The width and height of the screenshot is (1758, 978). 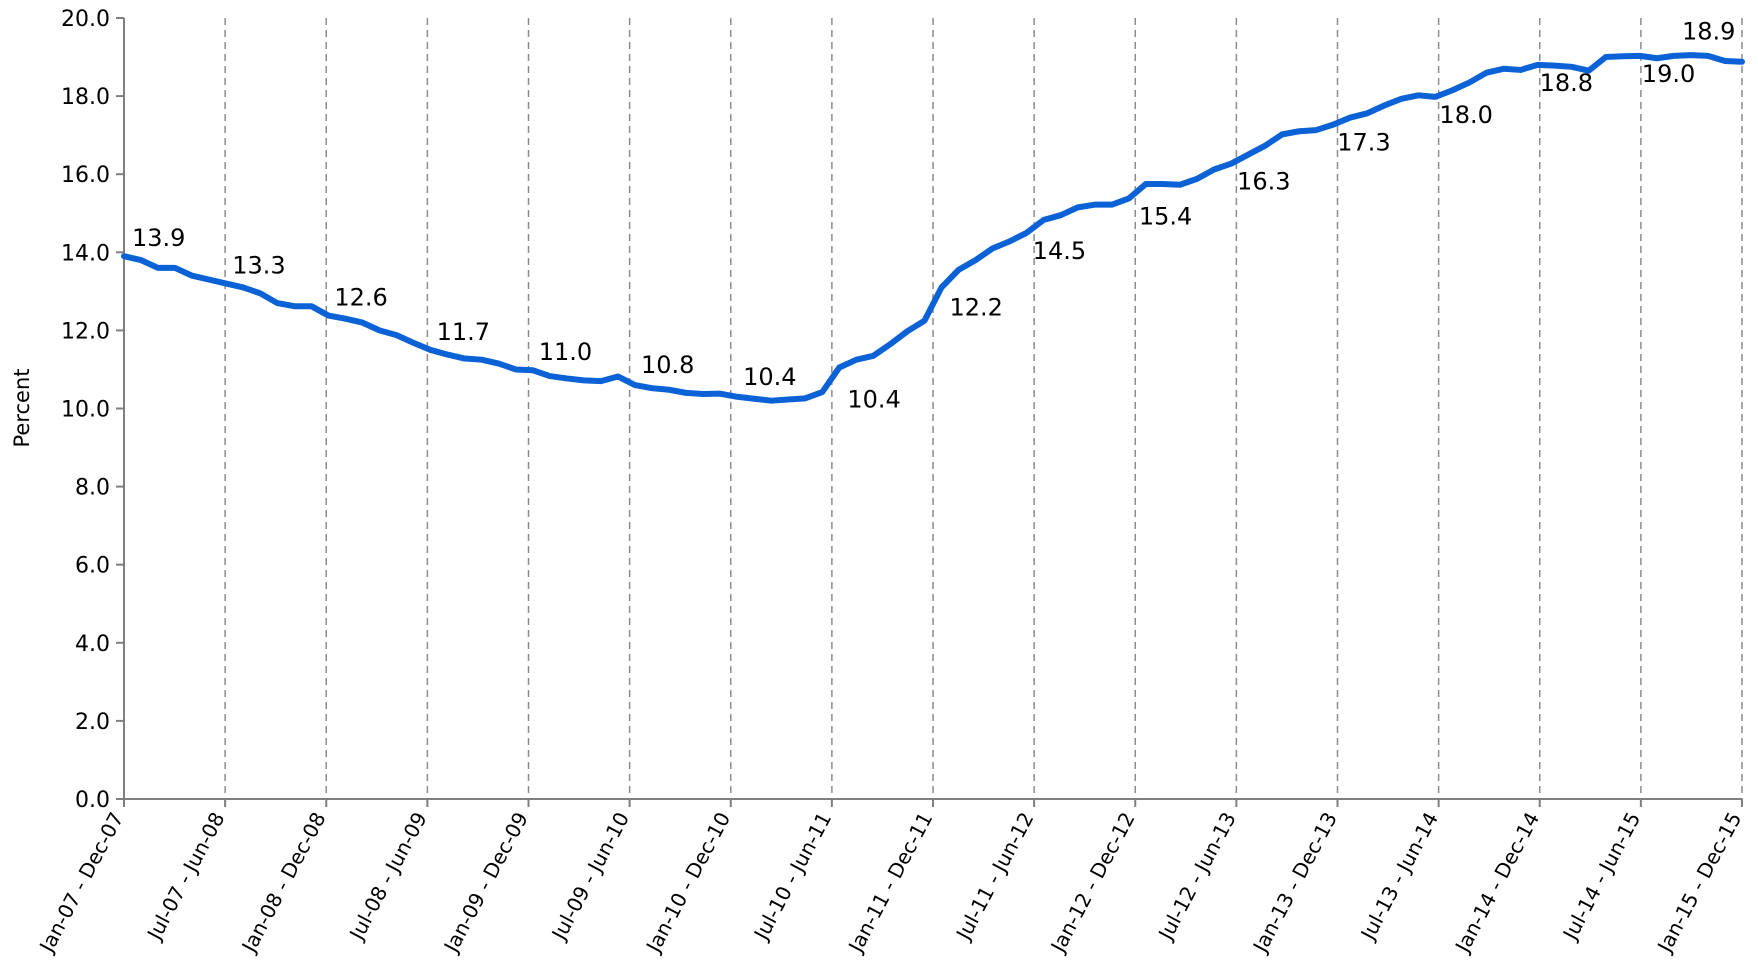 What do you see at coordinates (92, 800) in the screenshot?
I see `y-tick-label-0: 0.0` at bounding box center [92, 800].